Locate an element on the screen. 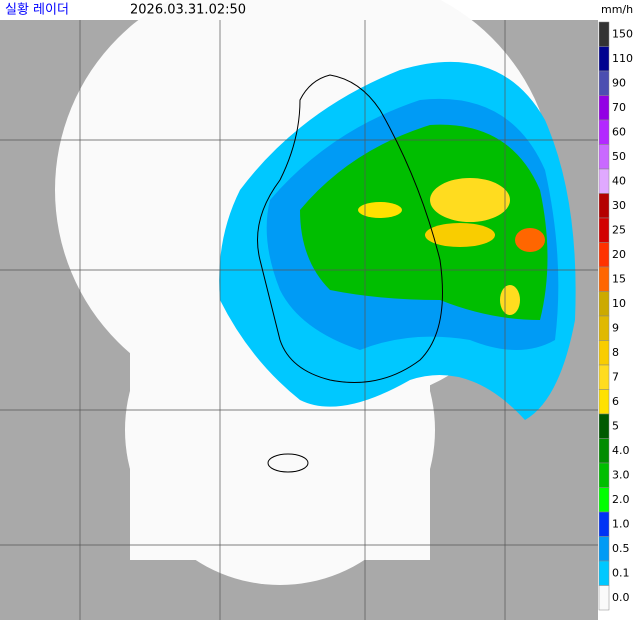  legend-label: 10 is located at coordinates (619, 303).